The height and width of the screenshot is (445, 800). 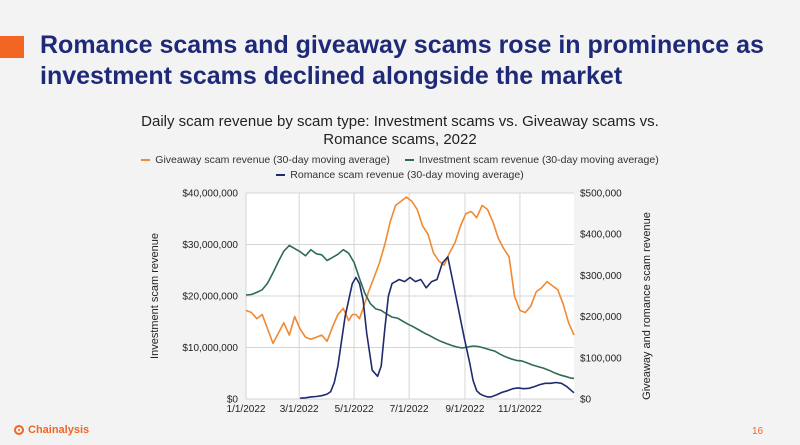 I want to click on y-left-axis-title: Investment scam revenue, so click(x=155, y=296).